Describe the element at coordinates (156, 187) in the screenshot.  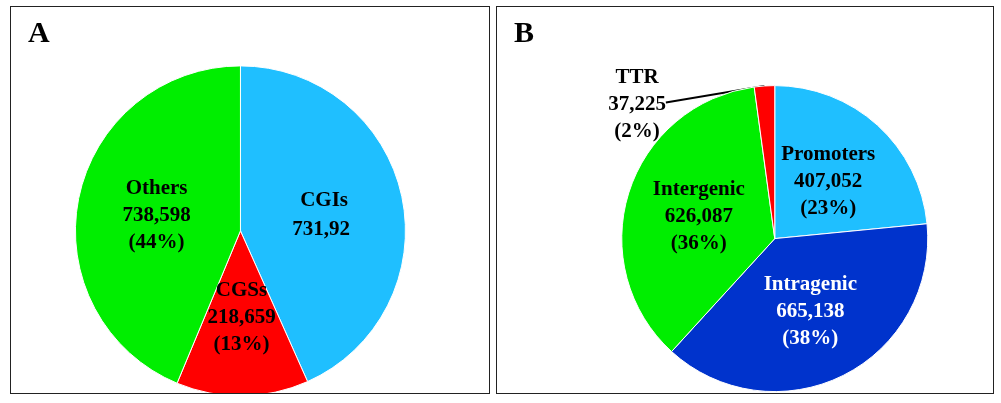
I see `slice-label: Others` at that location.